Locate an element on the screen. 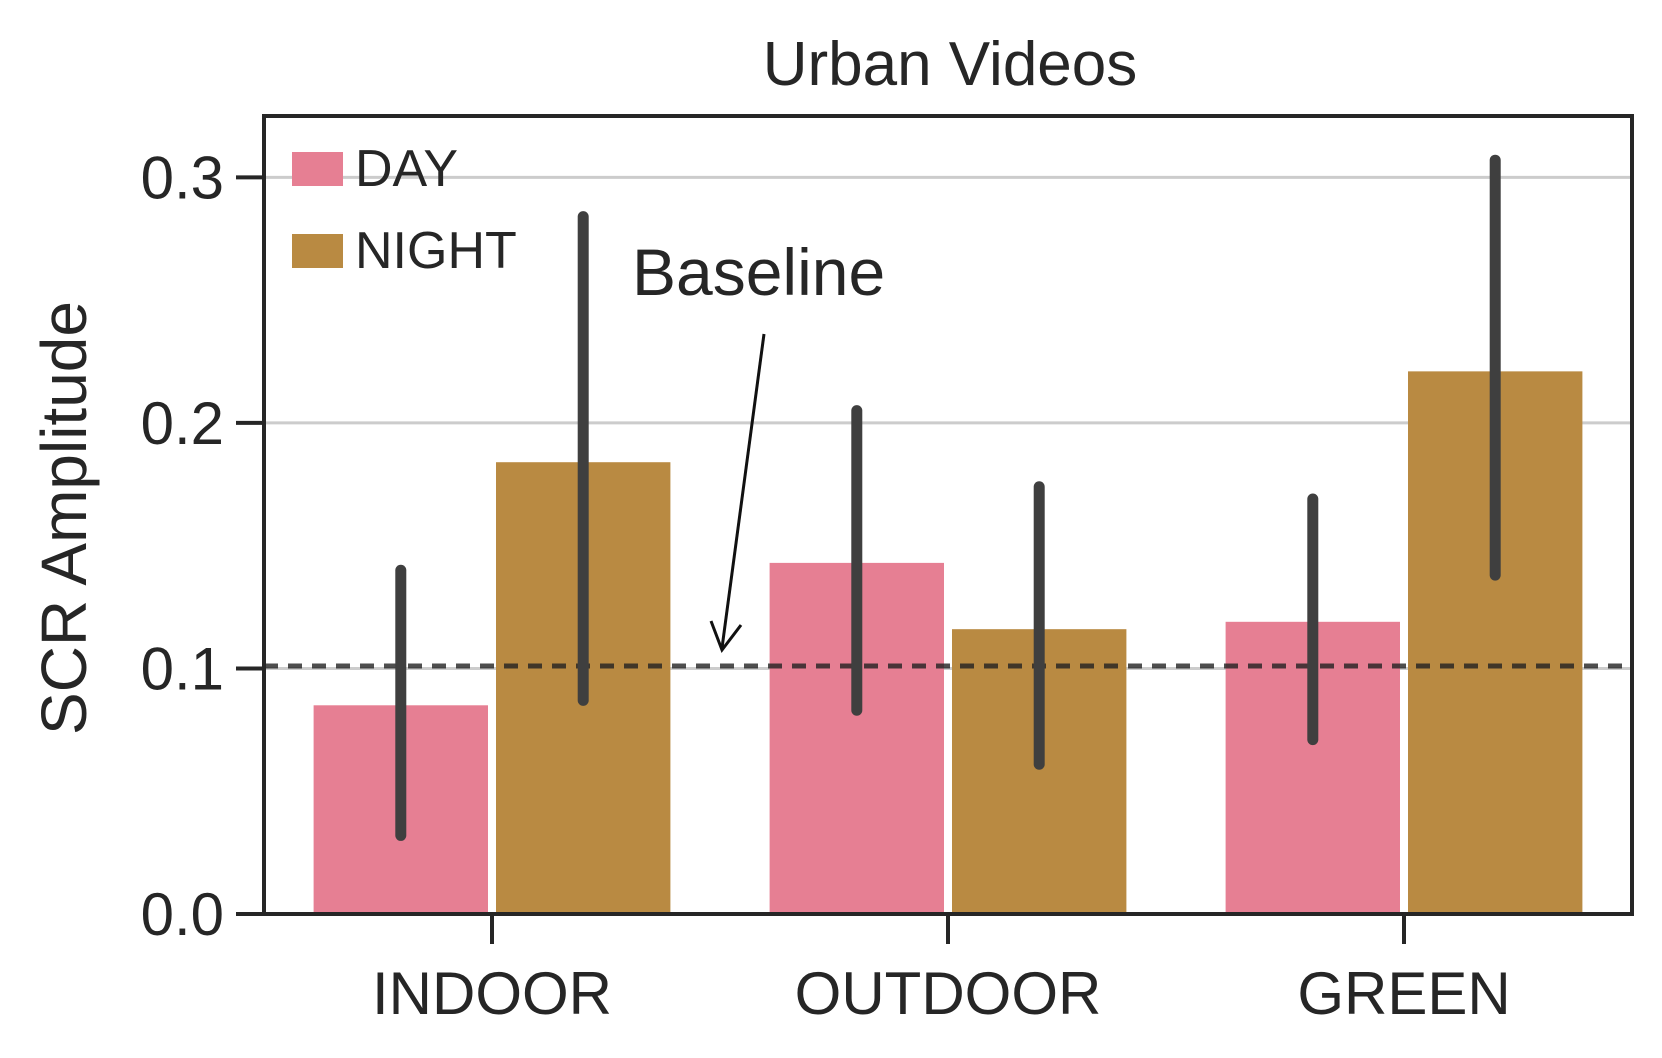 The height and width of the screenshot is (1058, 1662). chart-title: Urban Videos is located at coordinates (950, 64).